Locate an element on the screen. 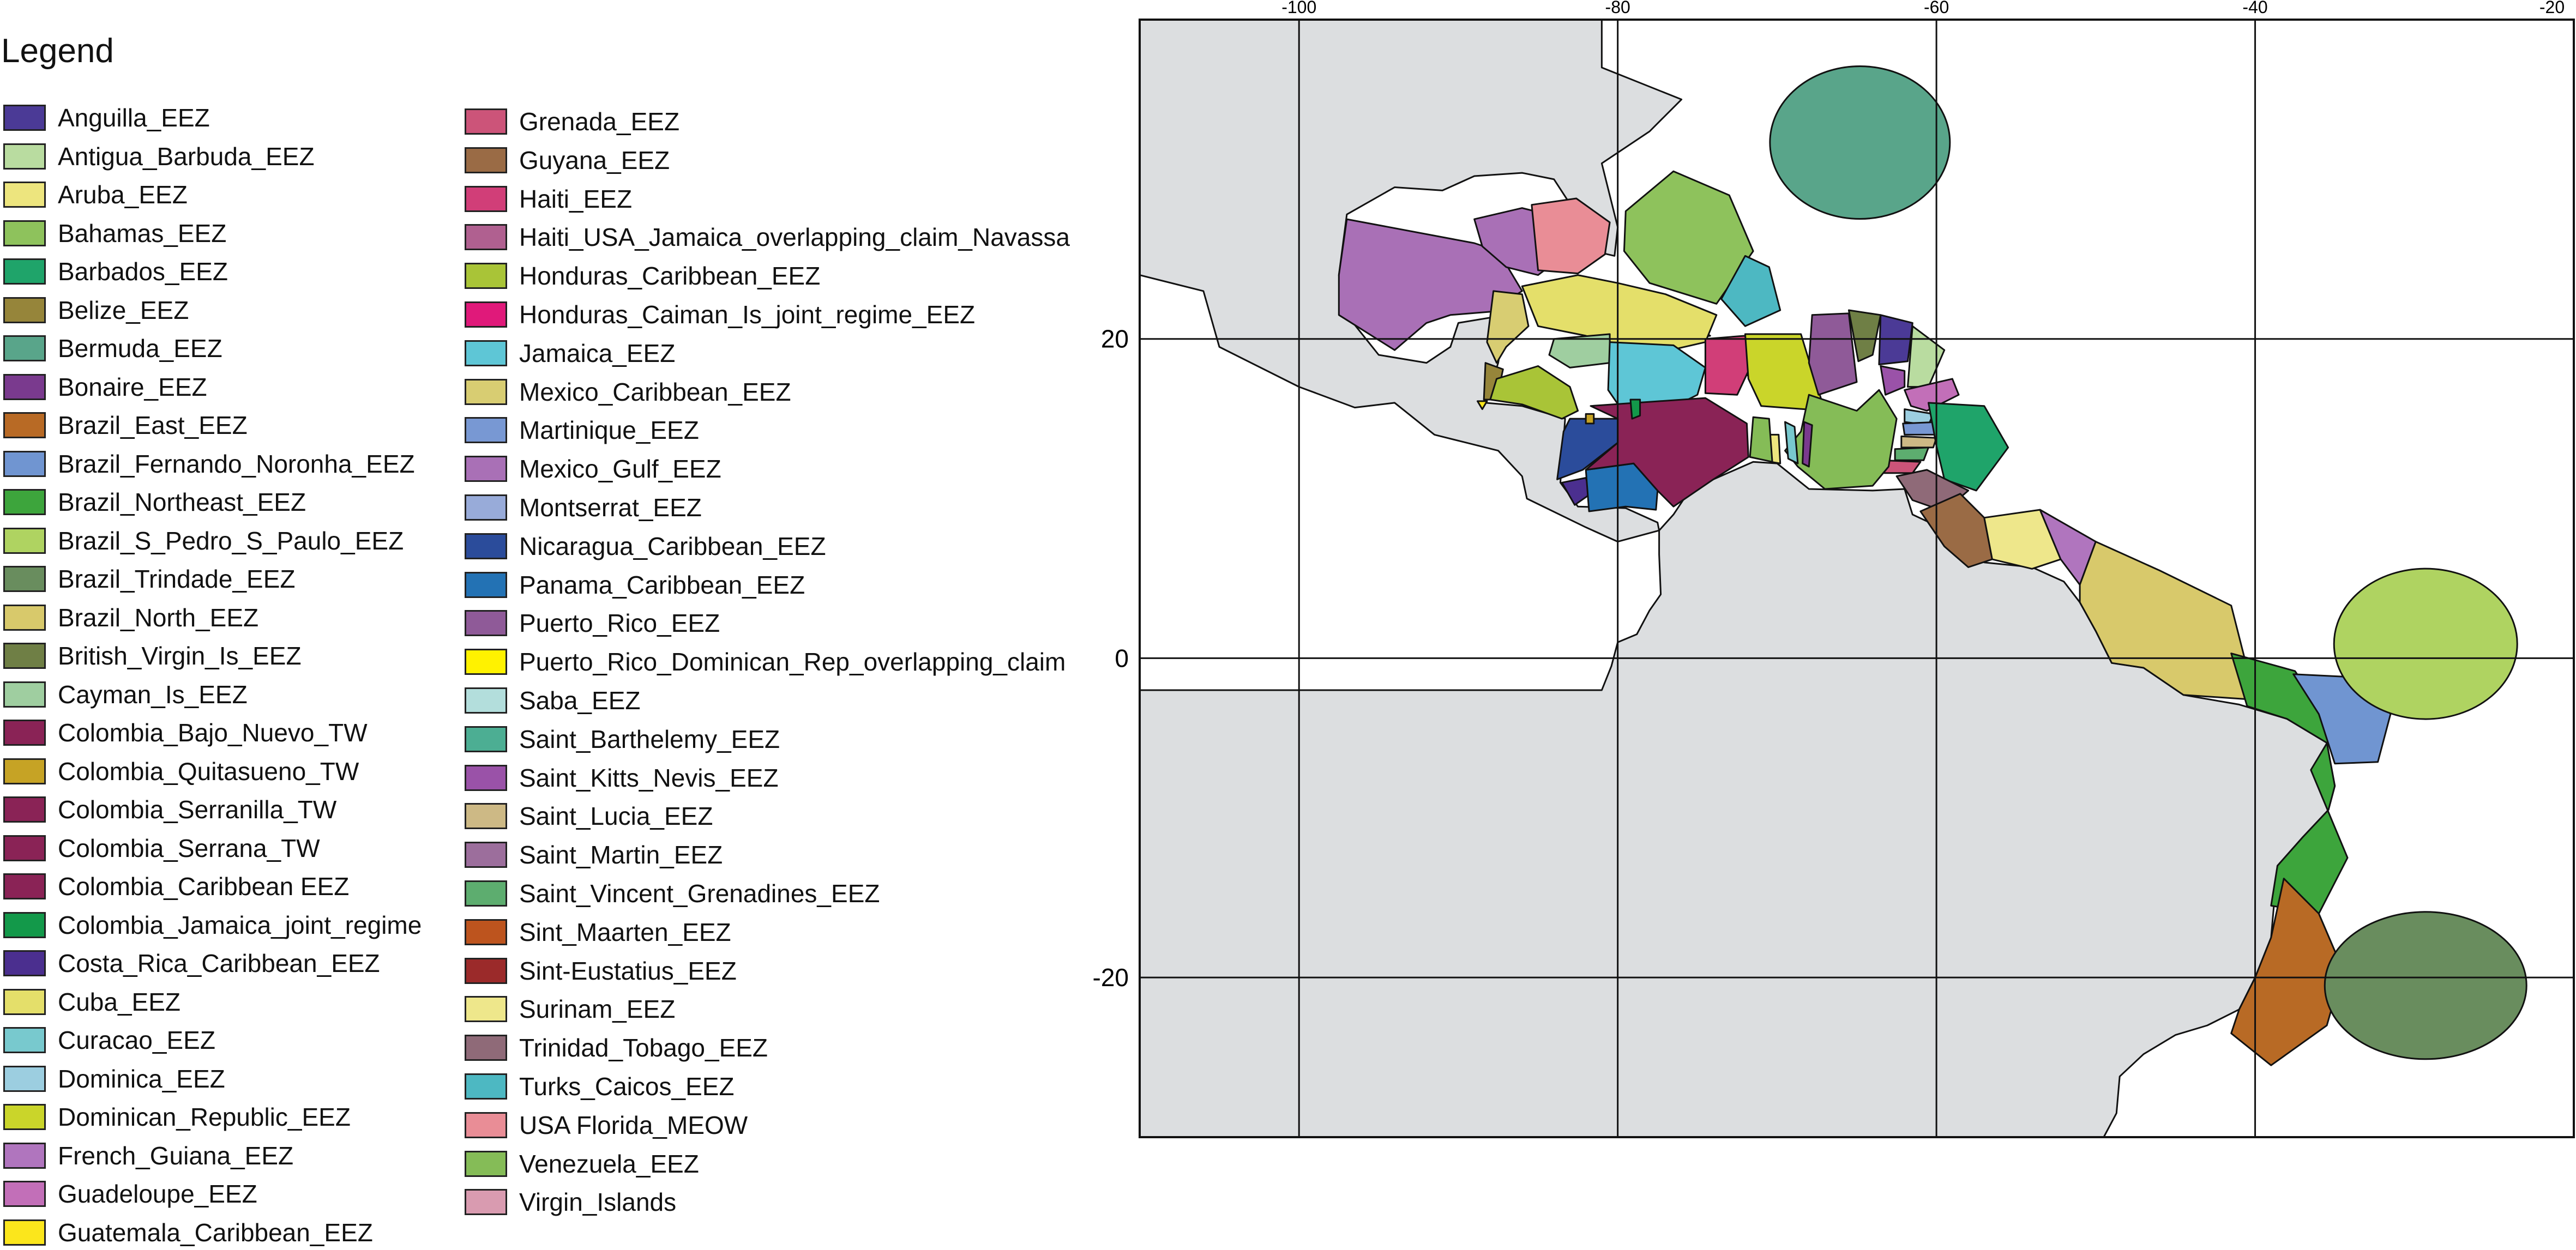 The width and height of the screenshot is (2576, 1250). legend-label: Cuba_EEZ is located at coordinates (119, 1002).